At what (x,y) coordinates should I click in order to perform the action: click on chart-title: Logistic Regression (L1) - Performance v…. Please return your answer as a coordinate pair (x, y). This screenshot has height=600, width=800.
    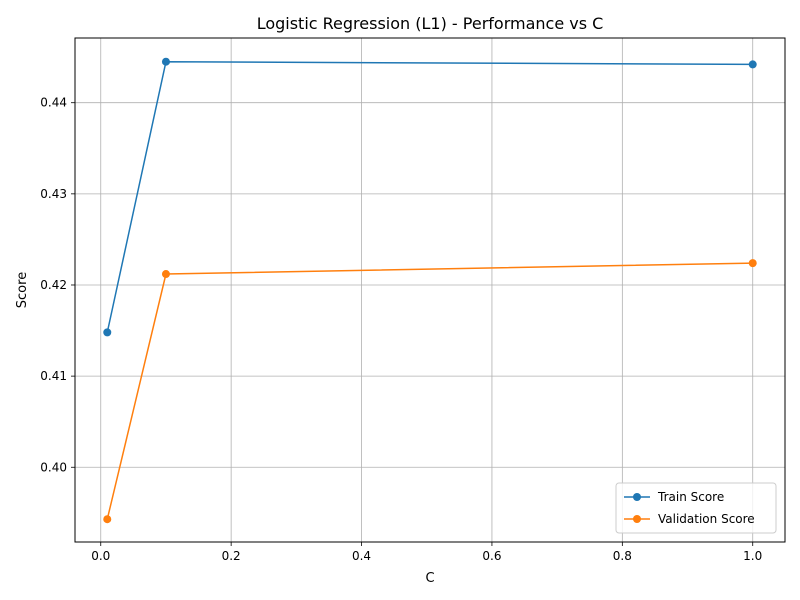
    Looking at the image, I should click on (430, 23).